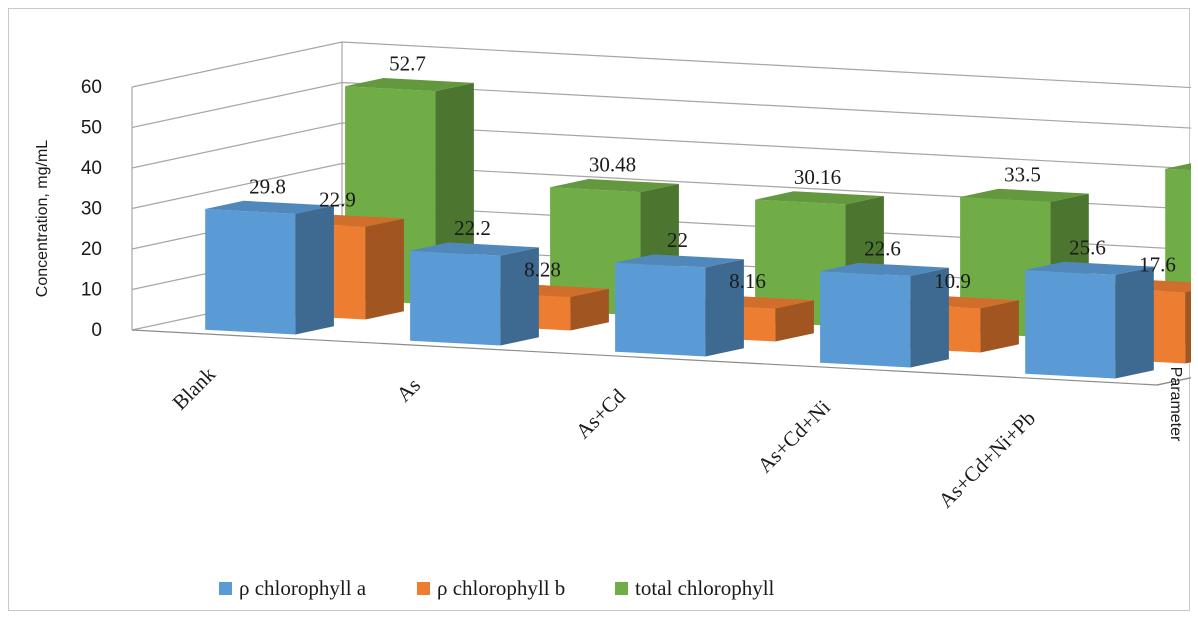  What do you see at coordinates (337, 199) in the screenshot?
I see `data-label: 22.9` at bounding box center [337, 199].